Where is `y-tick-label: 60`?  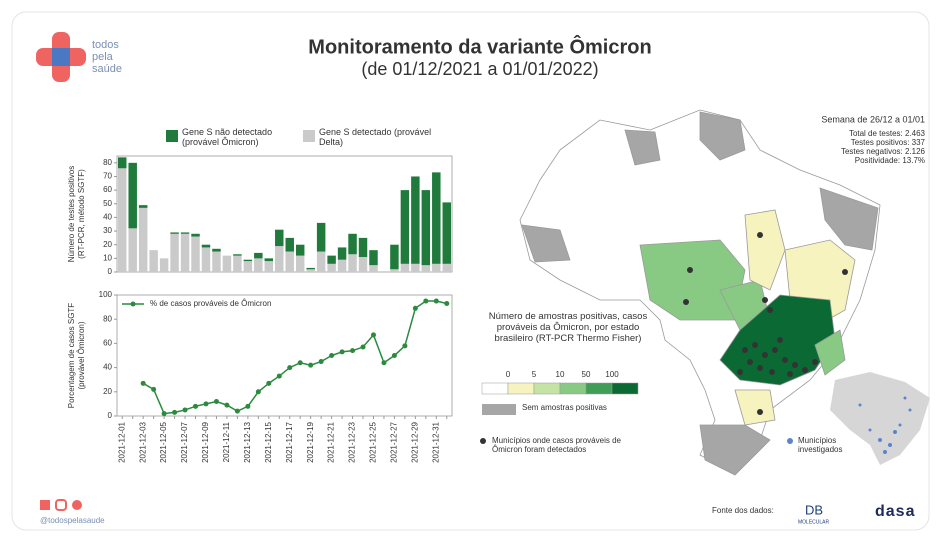
y-tick-label: 60 is located at coordinates (107, 343).